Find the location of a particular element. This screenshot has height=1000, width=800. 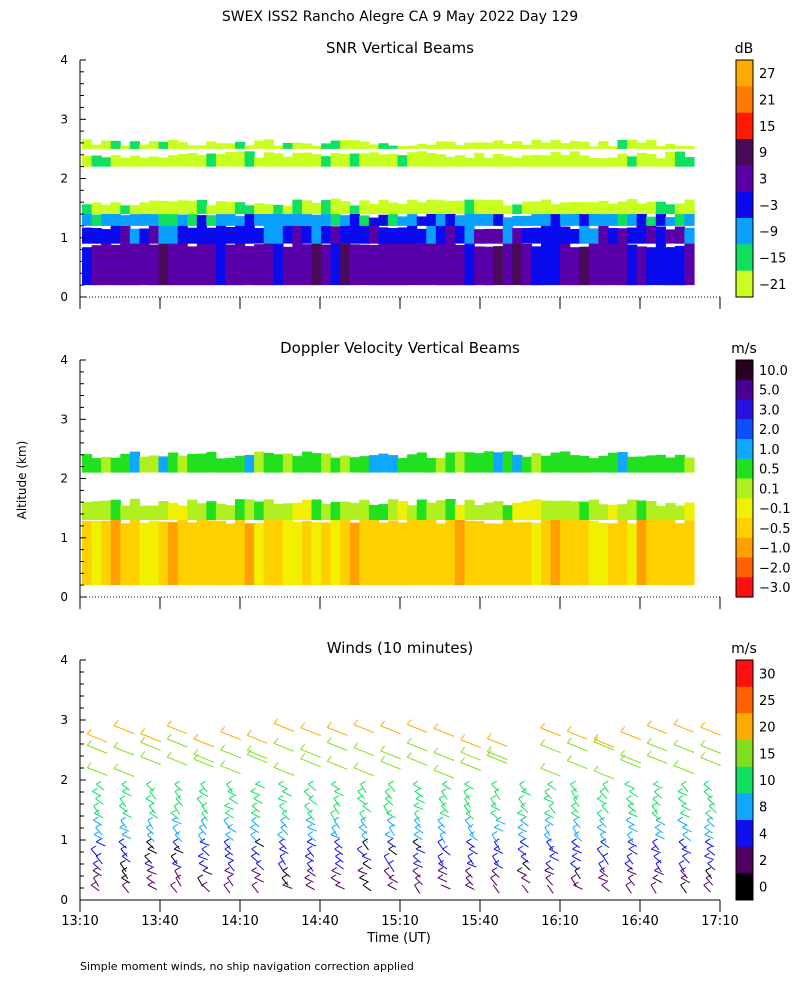

winds-colorbar-label: 4 is located at coordinates (763, 834).